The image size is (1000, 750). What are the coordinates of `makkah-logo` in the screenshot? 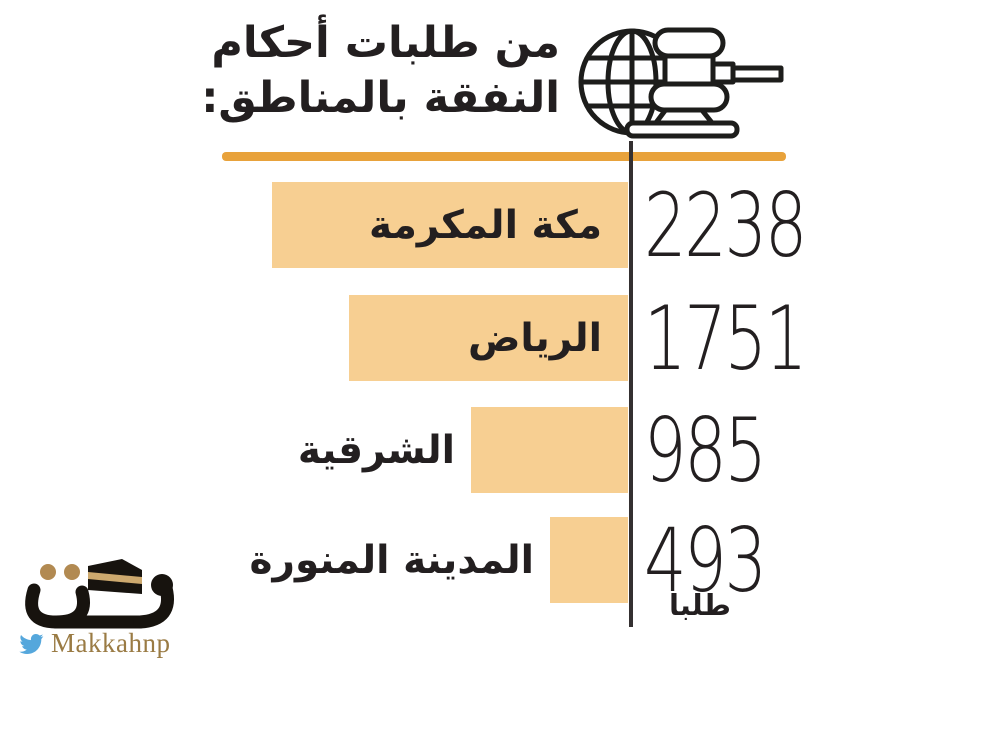 It's located at (99, 594).